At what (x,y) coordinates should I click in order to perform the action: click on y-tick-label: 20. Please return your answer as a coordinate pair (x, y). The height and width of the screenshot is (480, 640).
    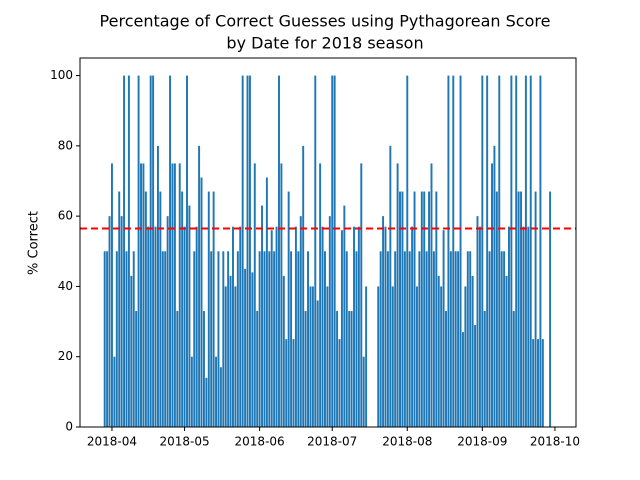
    Looking at the image, I should click on (65, 356).